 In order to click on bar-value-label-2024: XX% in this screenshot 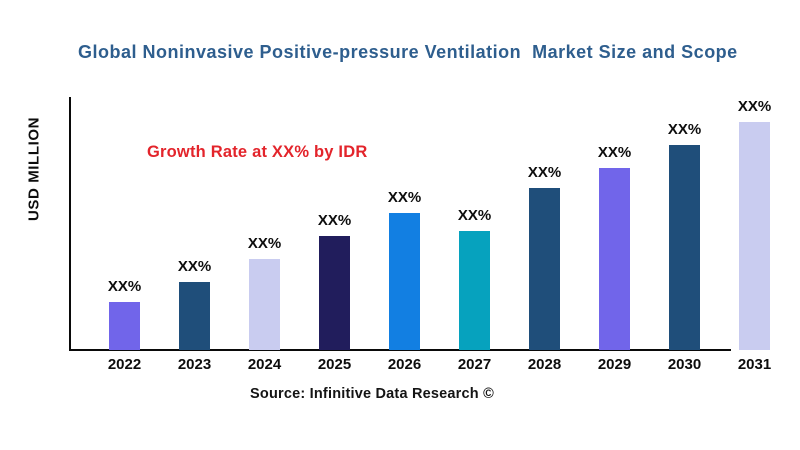, I will do `click(264, 243)`.